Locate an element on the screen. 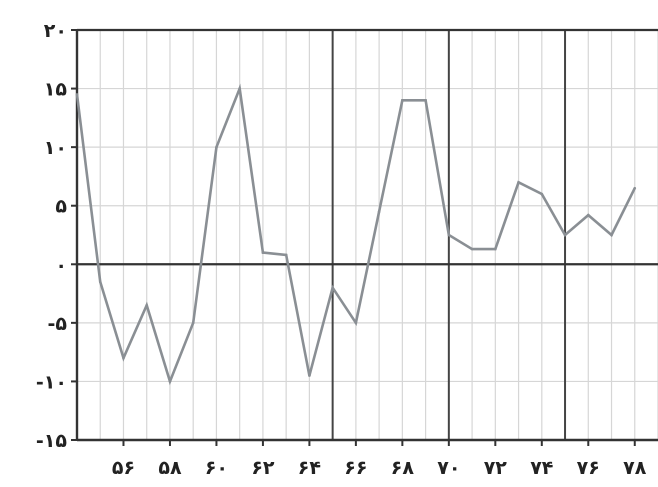 The image size is (658, 487). x-tick-label: ۷۴ is located at coordinates (541, 468).